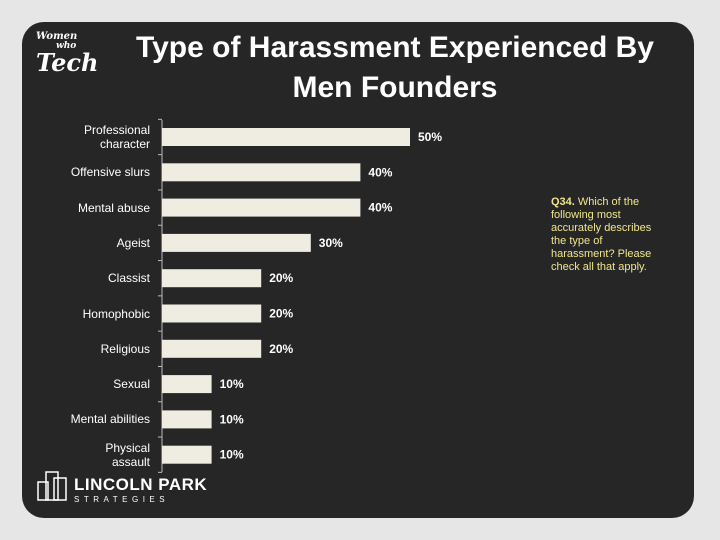  I want to click on logo-text: LINCOLN PARK, so click(141, 484).